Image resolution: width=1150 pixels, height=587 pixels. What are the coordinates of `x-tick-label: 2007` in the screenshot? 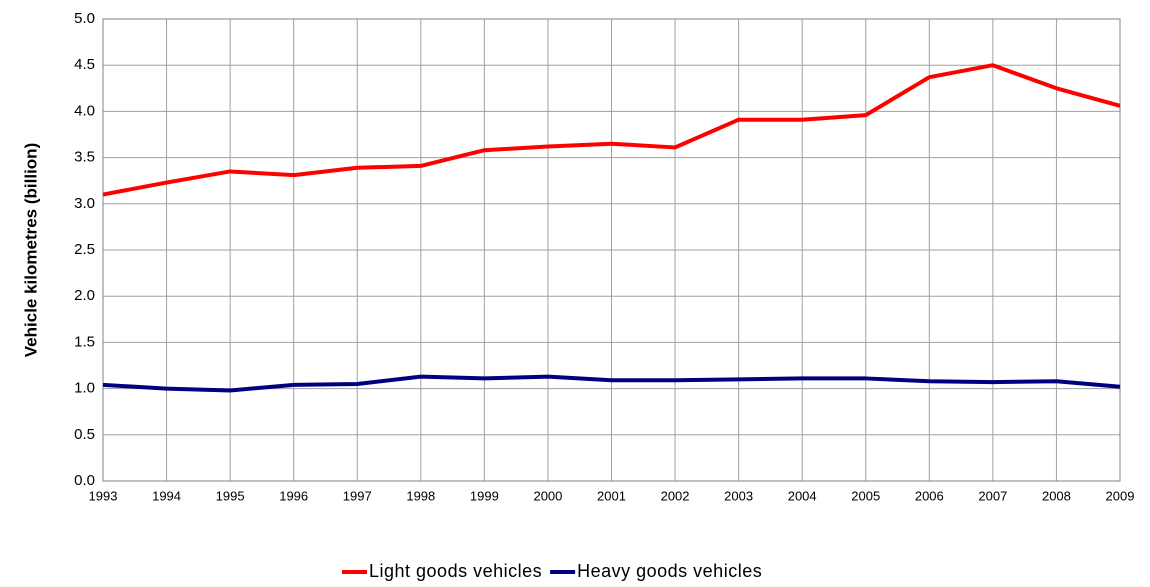 It's located at (992, 495).